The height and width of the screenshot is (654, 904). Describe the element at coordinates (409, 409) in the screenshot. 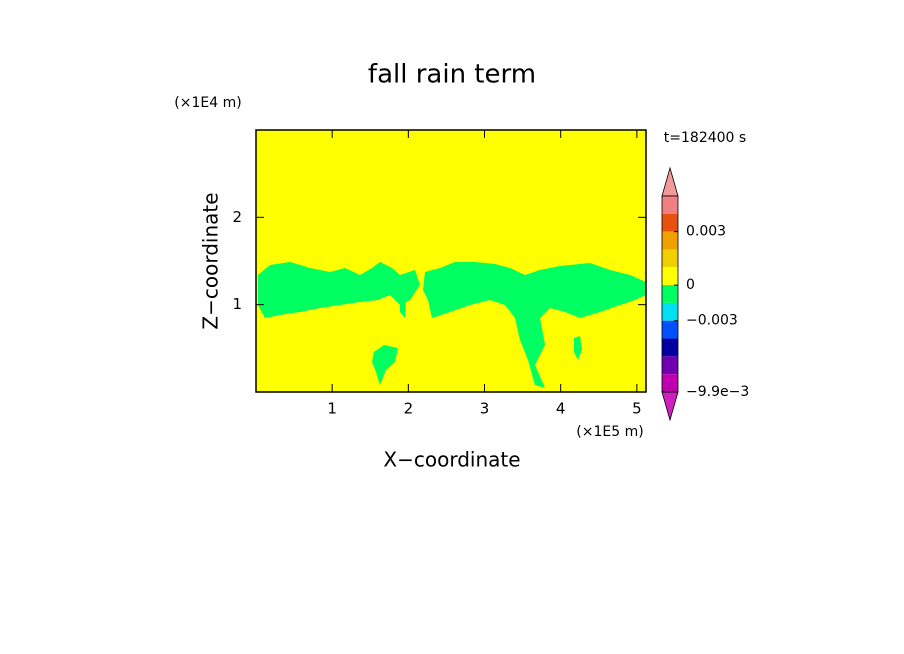

I see `x-tick-label: 2` at that location.